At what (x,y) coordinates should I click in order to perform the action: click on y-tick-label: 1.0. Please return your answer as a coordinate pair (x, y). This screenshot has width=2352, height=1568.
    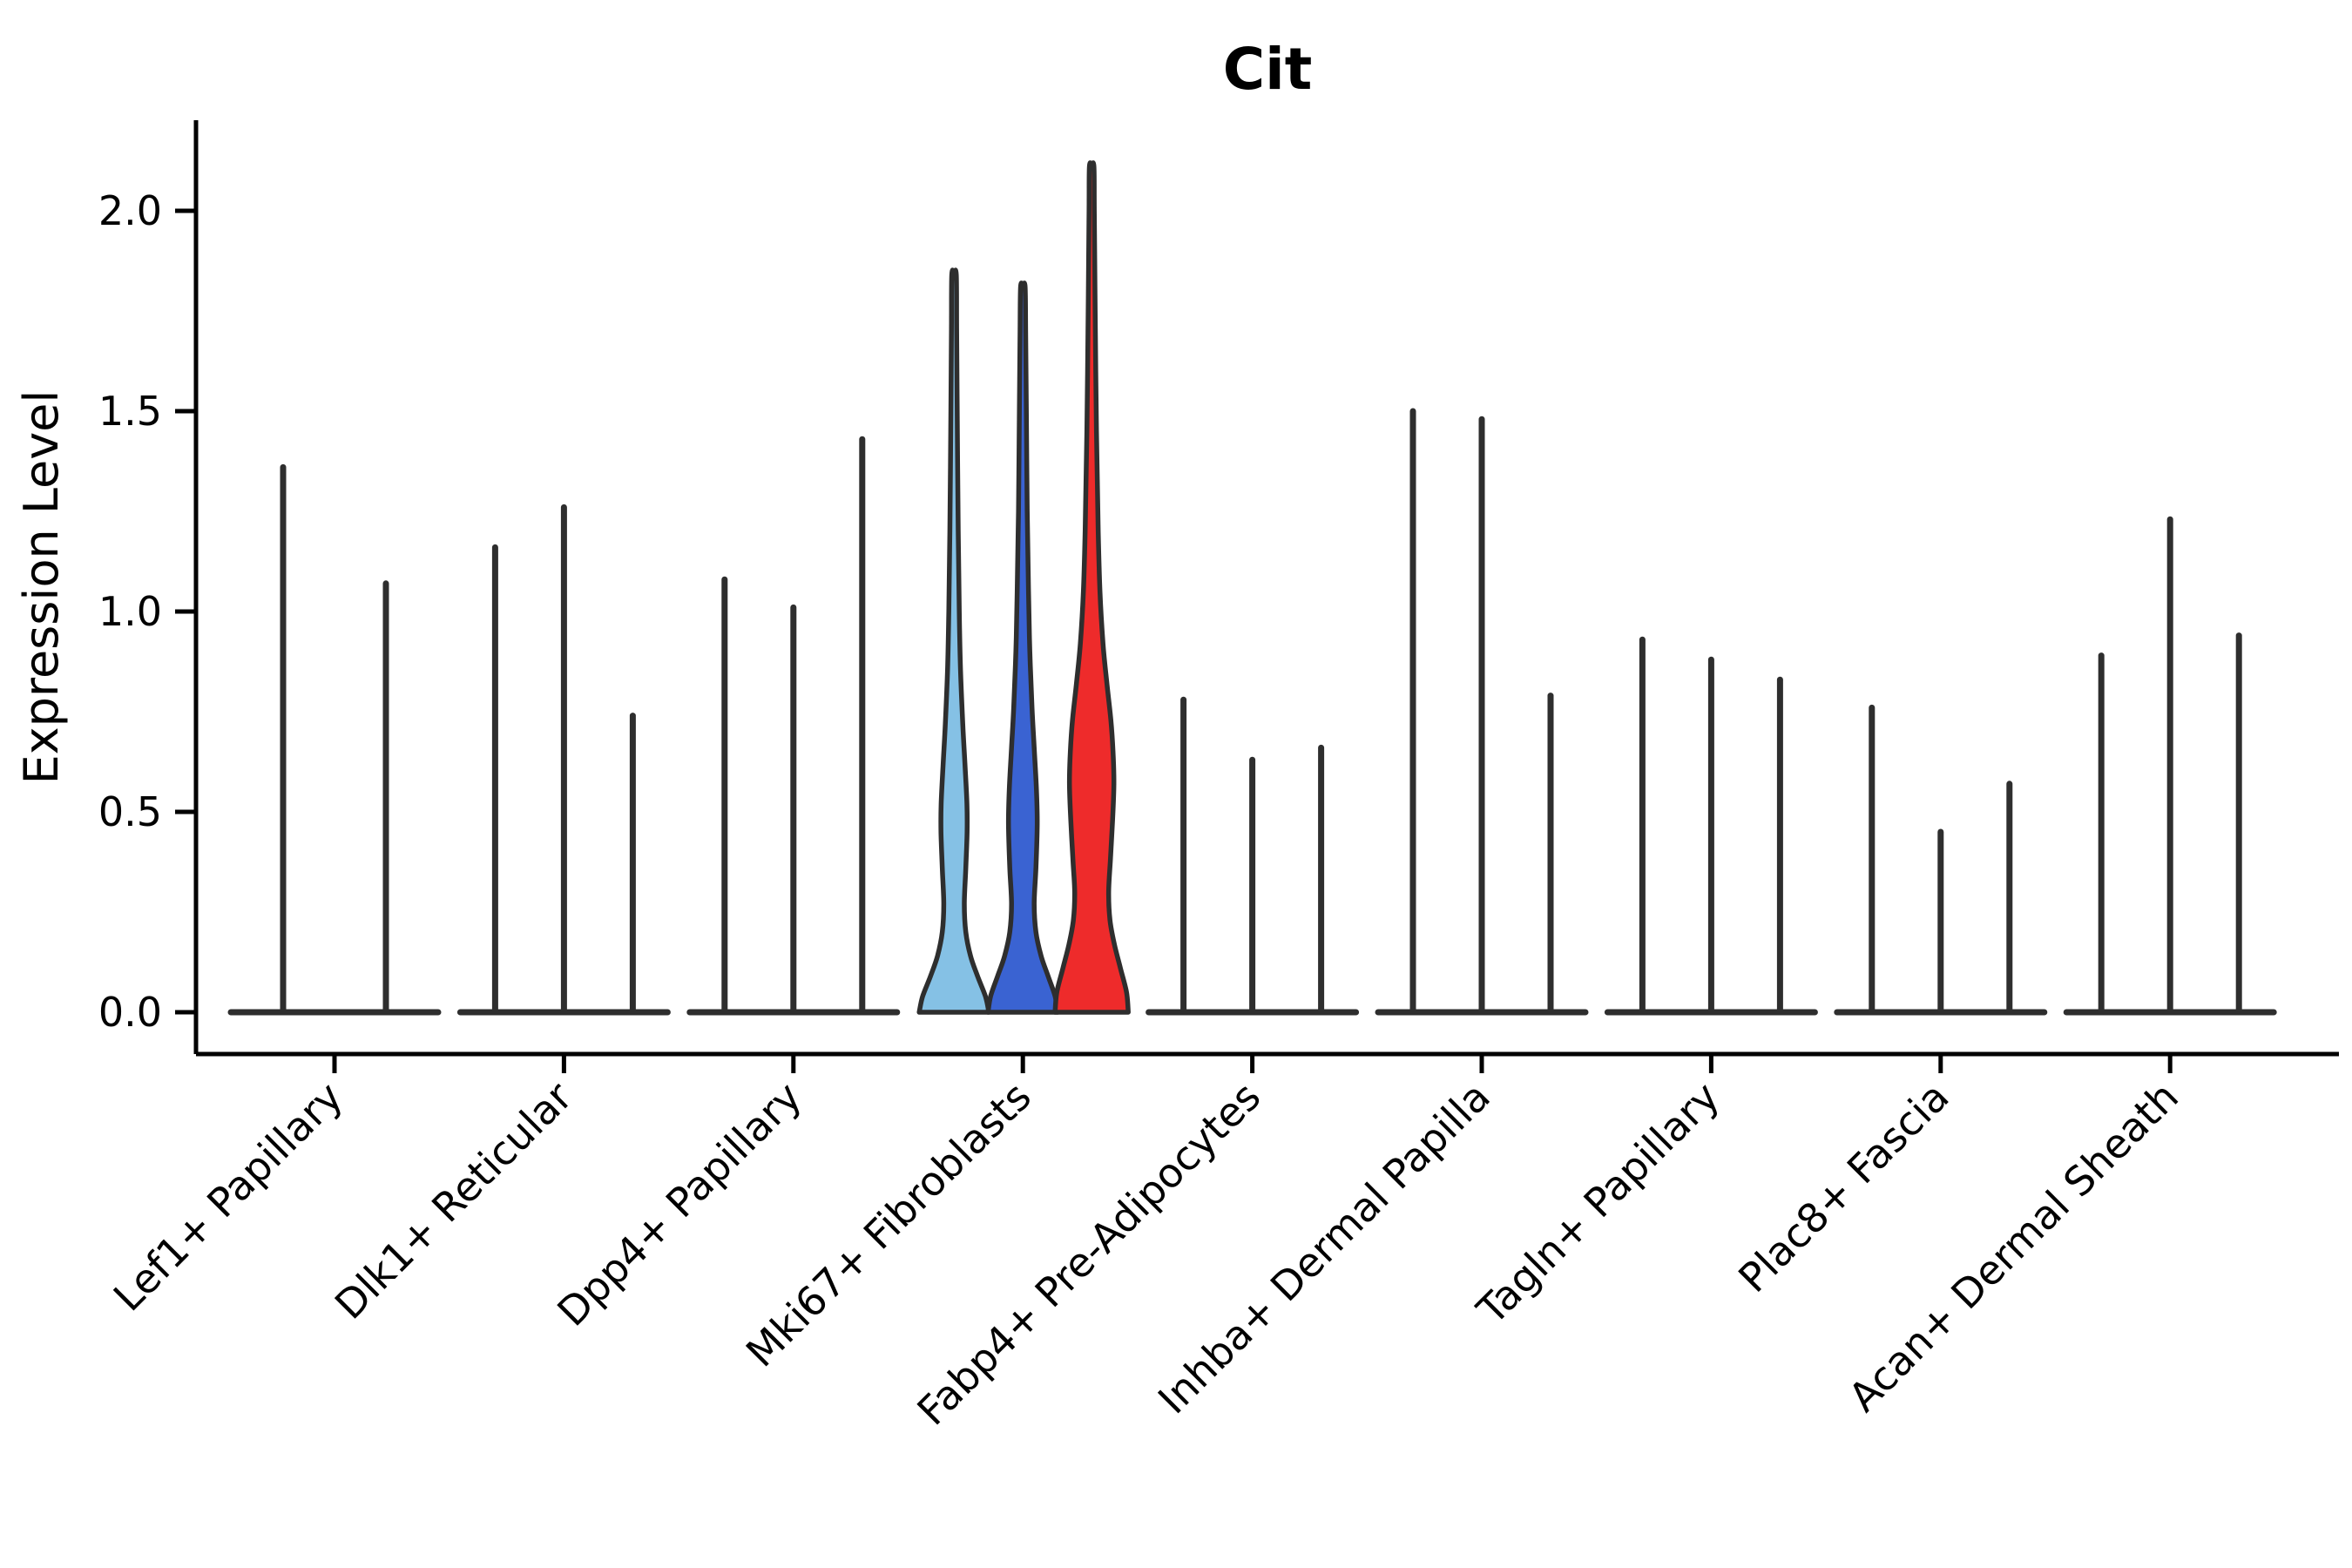
    Looking at the image, I should click on (130, 611).